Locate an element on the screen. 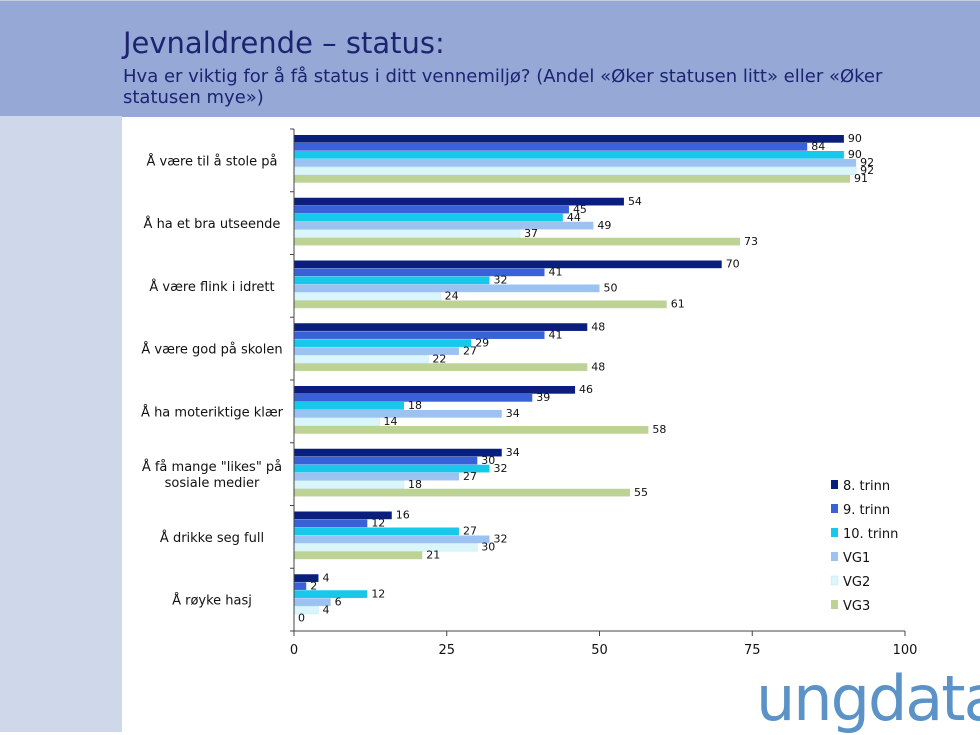  data-label: 58 is located at coordinates (659, 429).